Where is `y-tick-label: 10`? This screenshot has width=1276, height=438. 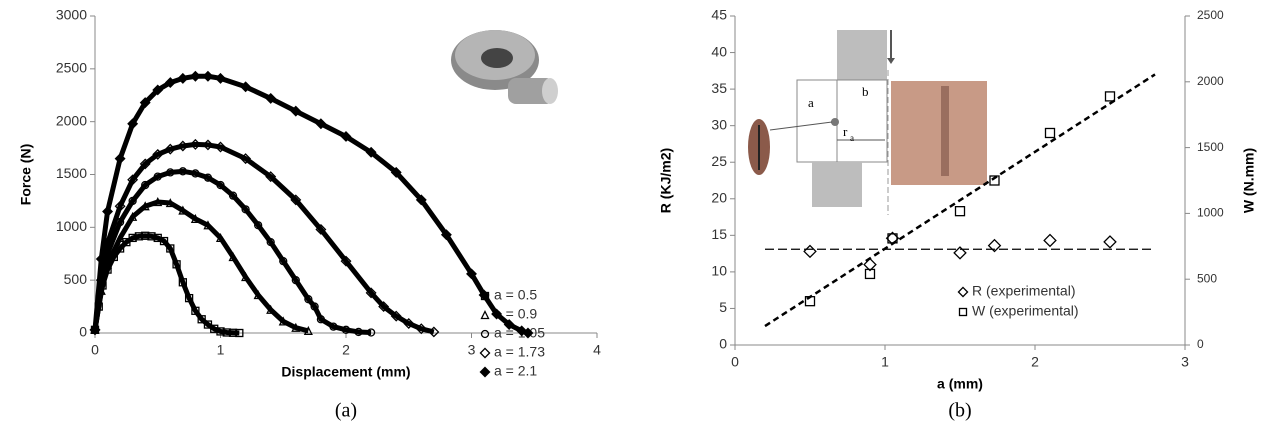 y-tick-label: 10 is located at coordinates (719, 271).